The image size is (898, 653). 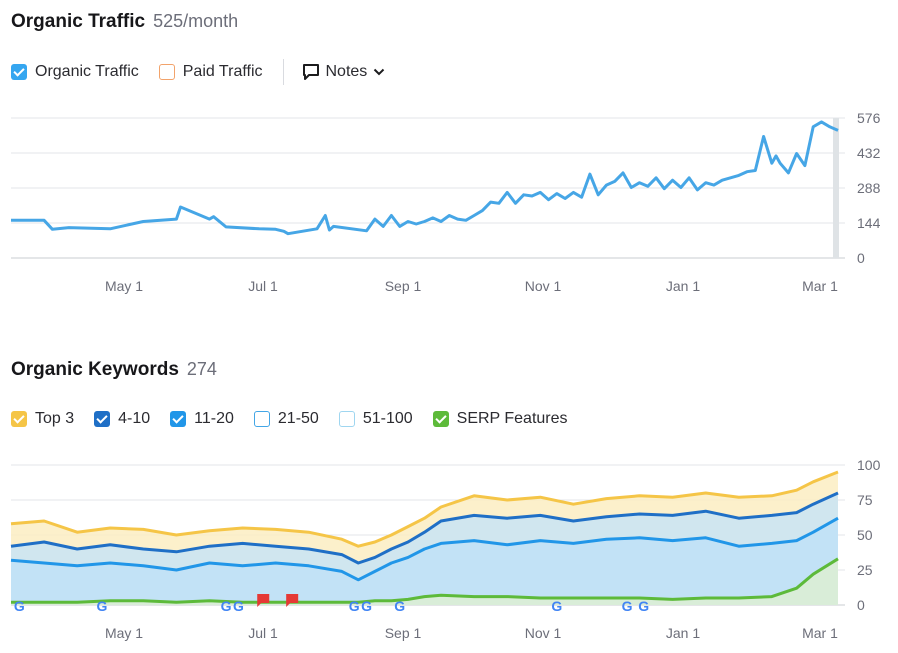 I want to click on organic-traffic-title: Organic Traffic 525/month, so click(x=124, y=22).